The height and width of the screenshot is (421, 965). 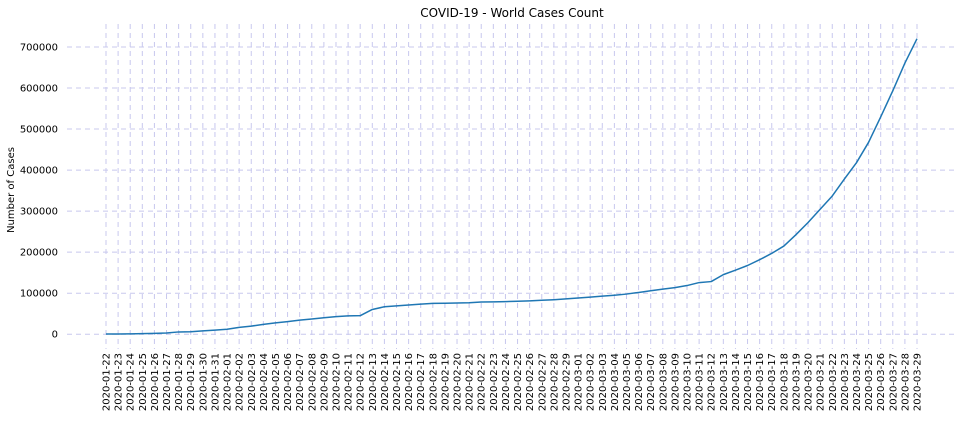 What do you see at coordinates (300, 382) in the screenshot?
I see `x-tick-label: 2020-02-07` at bounding box center [300, 382].